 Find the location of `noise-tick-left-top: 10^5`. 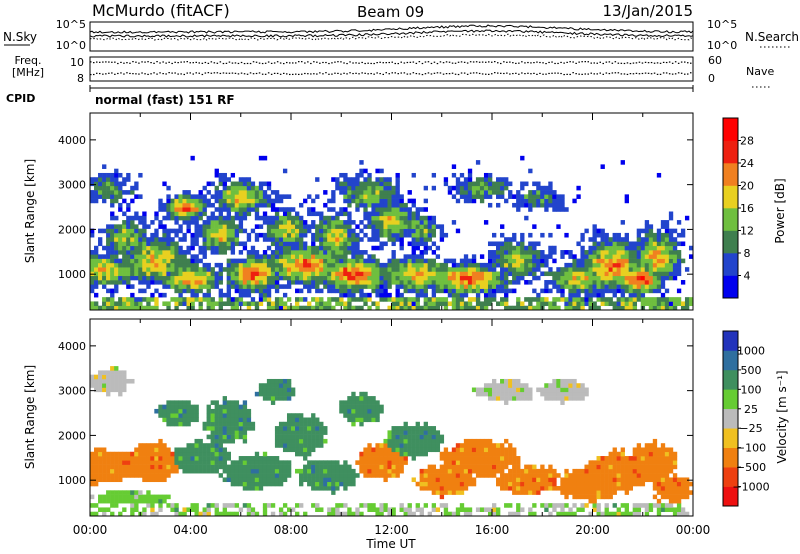

noise-tick-left-top: 10^5 is located at coordinates (71, 24).